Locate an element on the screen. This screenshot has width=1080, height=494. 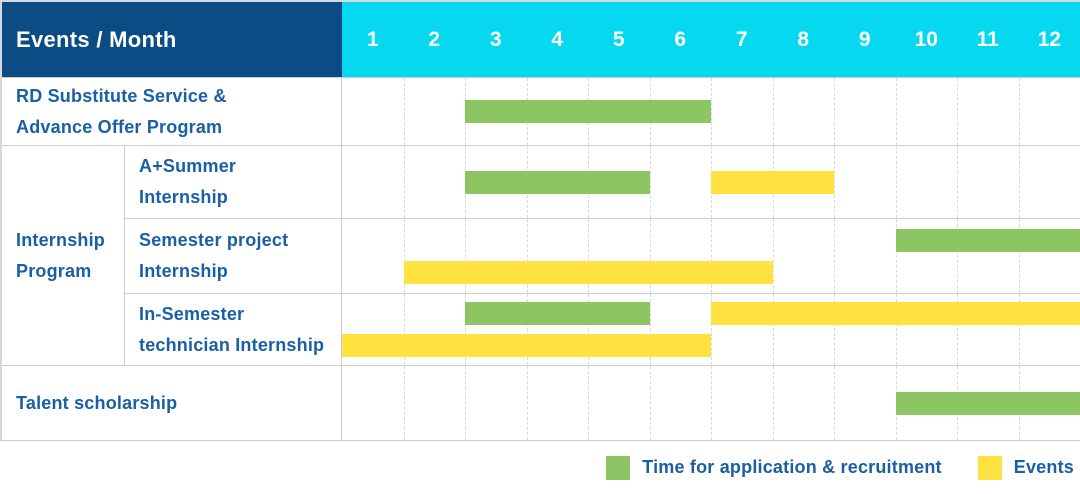
month-header-cell: 10 is located at coordinates (926, 39).